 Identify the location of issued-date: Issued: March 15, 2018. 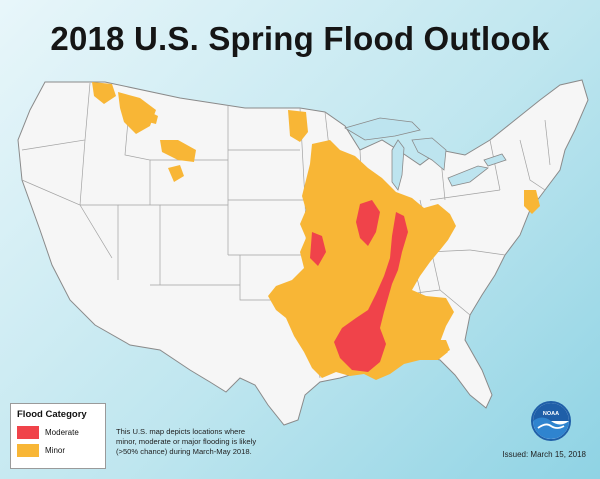
(544, 454).